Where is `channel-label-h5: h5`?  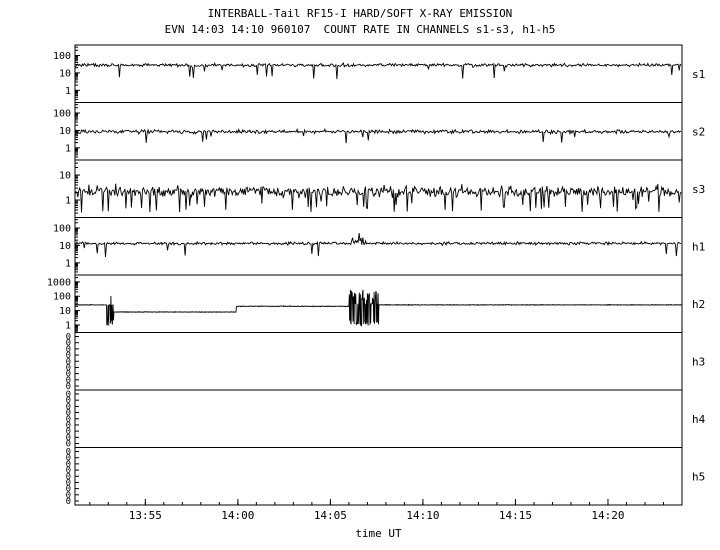
channel-label-h5: h5 is located at coordinates (698, 476).